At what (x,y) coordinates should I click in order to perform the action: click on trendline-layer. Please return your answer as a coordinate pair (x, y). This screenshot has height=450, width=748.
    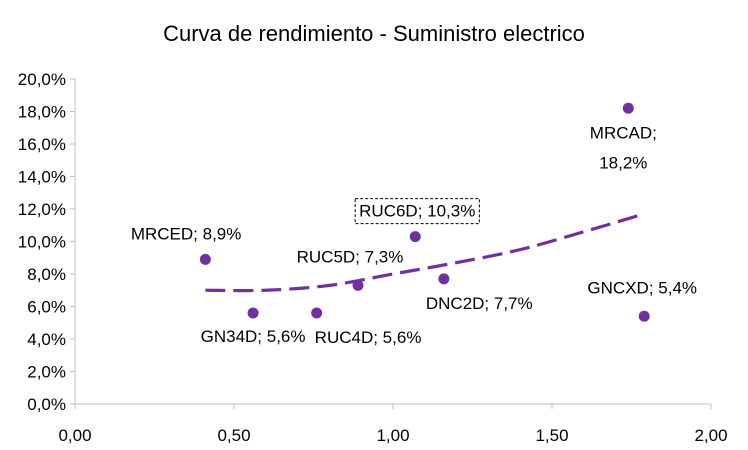
    Looking at the image, I should click on (425, 252).